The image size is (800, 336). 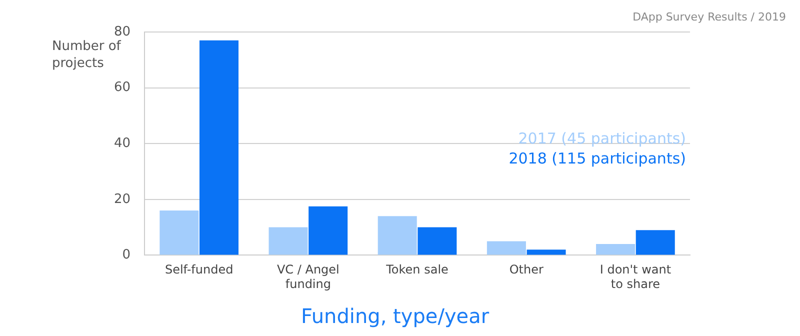 I want to click on x-tick-label: VC / Angel funding, so click(x=308, y=276).